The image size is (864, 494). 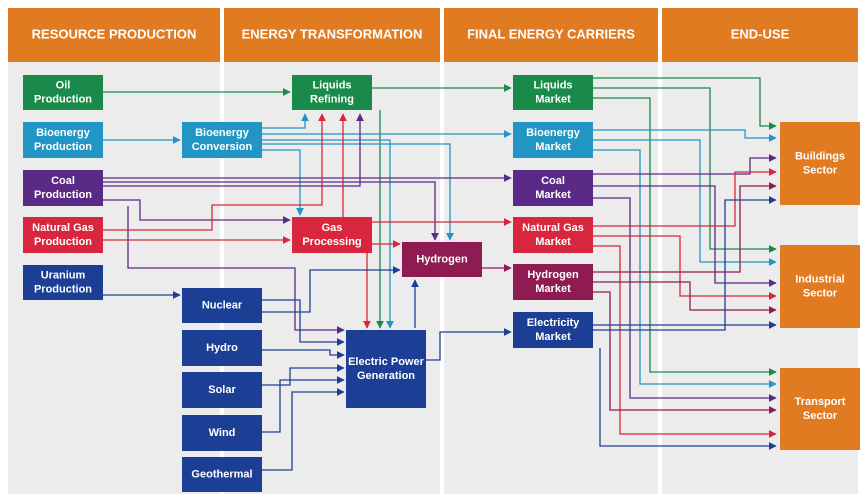 I want to click on node-label: Gas, so click(x=332, y=228).